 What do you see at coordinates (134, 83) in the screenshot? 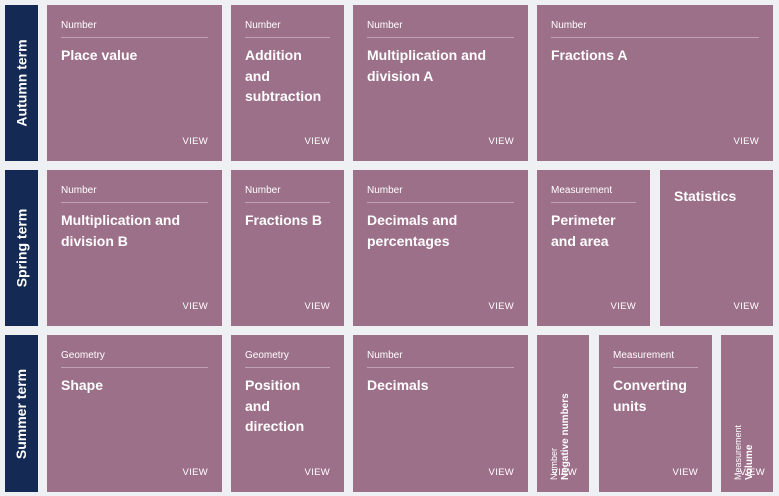
I see `card-place-value: Number Place value VIEW` at bounding box center [134, 83].